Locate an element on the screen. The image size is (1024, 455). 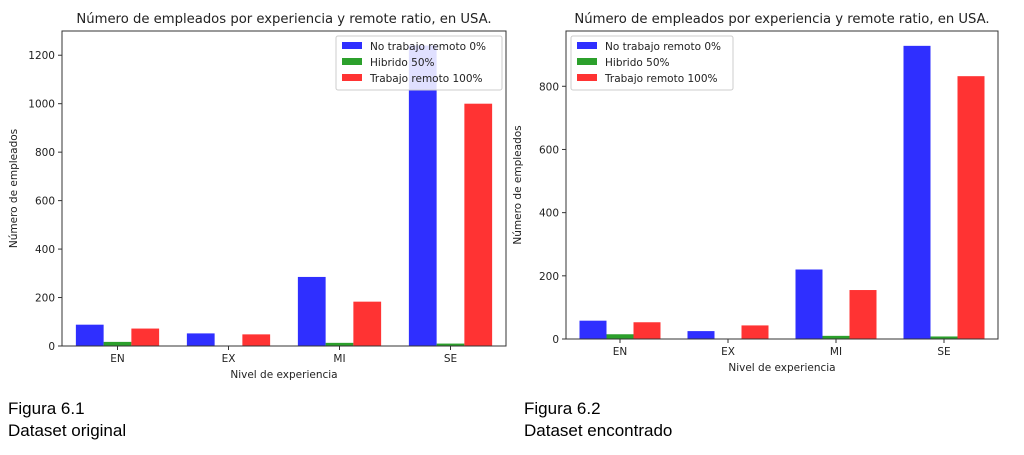
figure-label-1: Figura 6.1 is located at coordinates (46, 408).